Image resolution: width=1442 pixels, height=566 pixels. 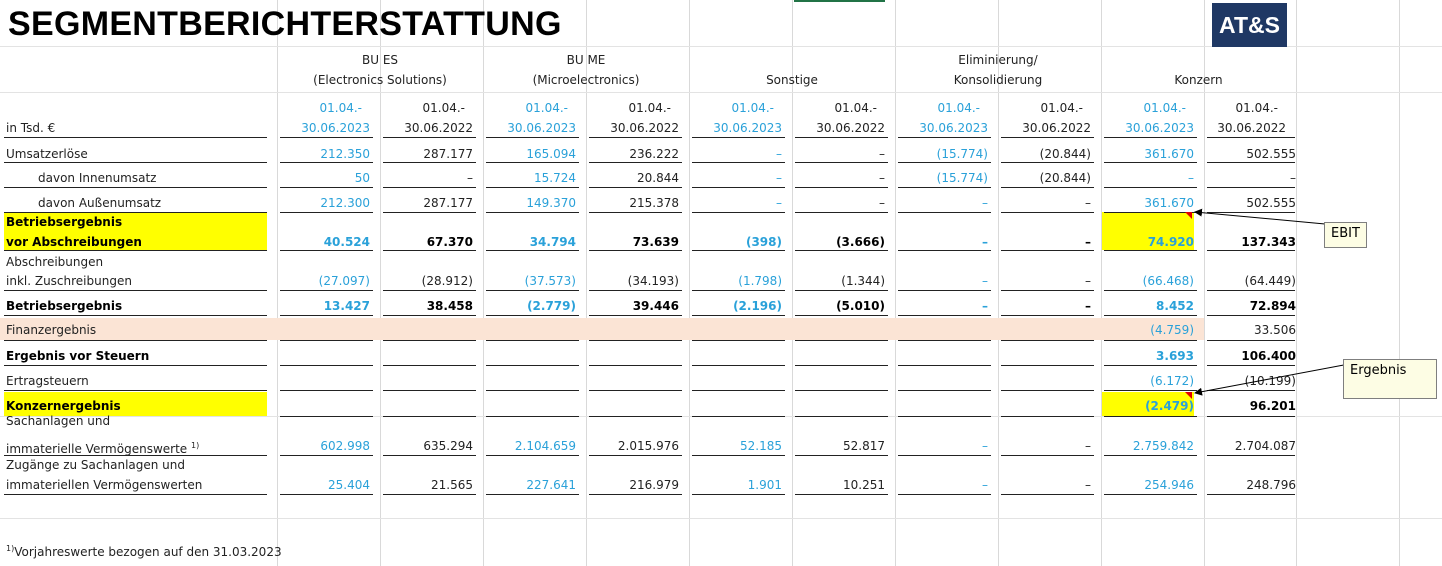 What do you see at coordinates (1175, 306) in the screenshot?
I see `table-cell: 8.452` at bounding box center [1175, 306].